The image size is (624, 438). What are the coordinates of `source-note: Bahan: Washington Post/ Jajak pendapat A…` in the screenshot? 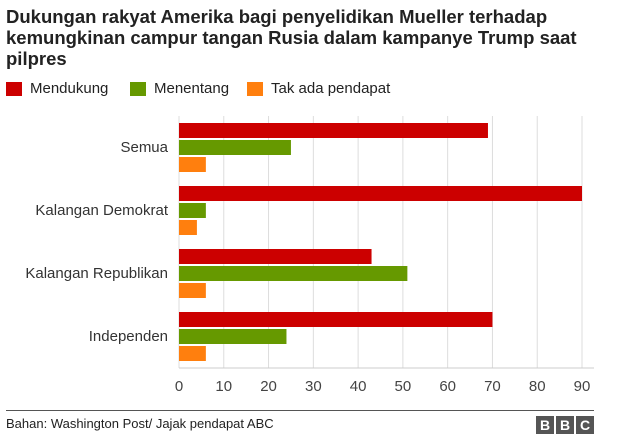 It's located at (140, 423).